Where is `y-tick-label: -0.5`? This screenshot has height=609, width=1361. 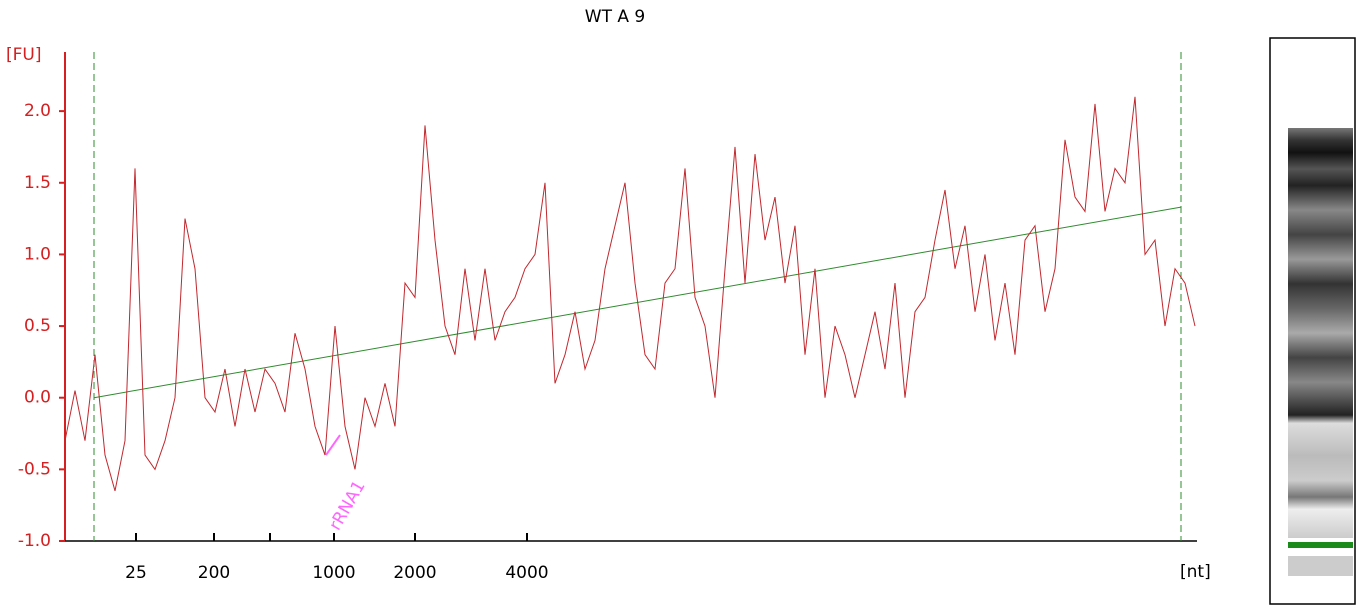 y-tick-label: -0.5 is located at coordinates (34, 469).